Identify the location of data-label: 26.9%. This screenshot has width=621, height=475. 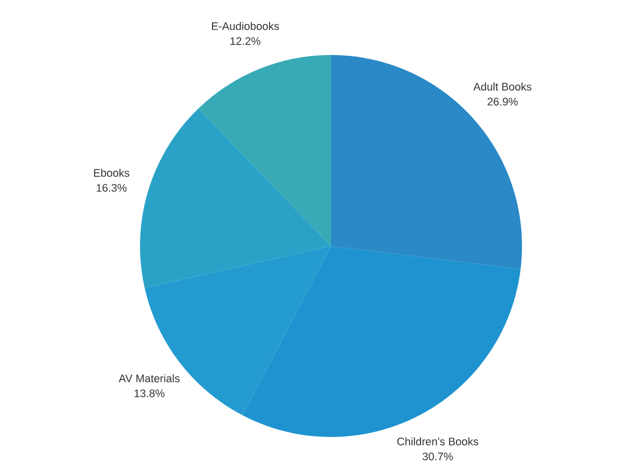
(503, 102).